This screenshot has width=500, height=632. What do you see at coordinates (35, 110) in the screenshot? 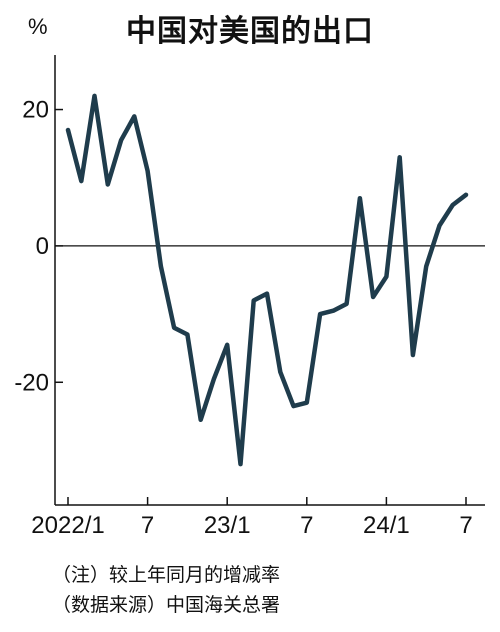
I see `y-tick-label: 20` at bounding box center [35, 110].